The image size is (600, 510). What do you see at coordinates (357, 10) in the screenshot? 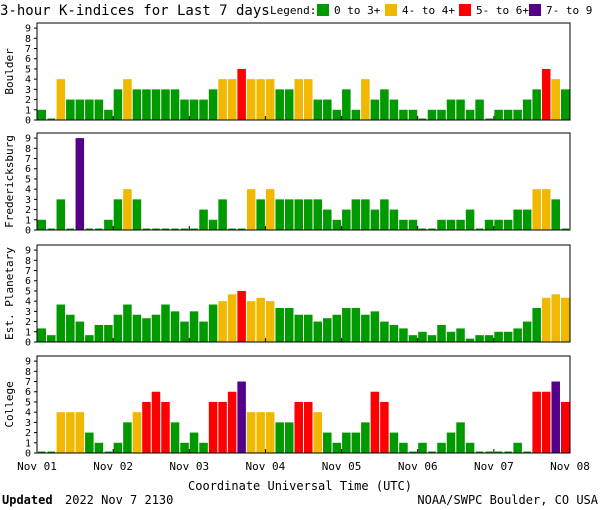
I see `legend-item-0: 0 to 3+` at bounding box center [357, 10].